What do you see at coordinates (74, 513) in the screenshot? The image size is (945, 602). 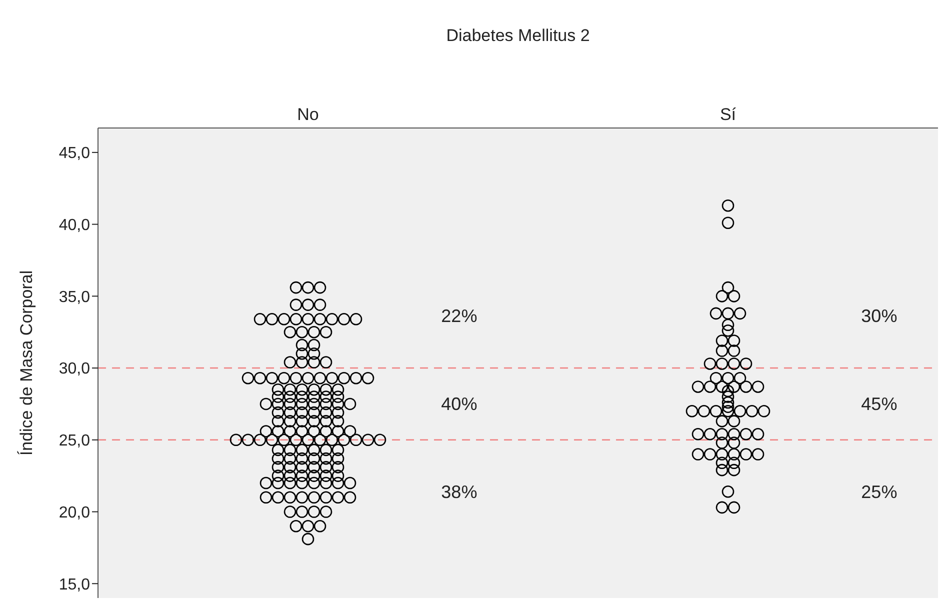 I see `y-tick-label: 20,0` at bounding box center [74, 513].